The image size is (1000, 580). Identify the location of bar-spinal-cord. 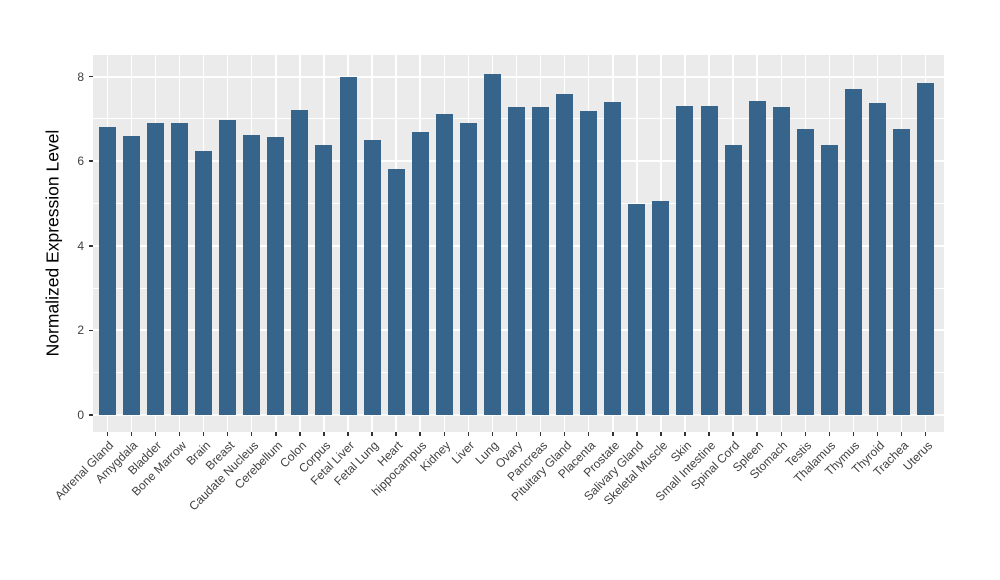
(733, 280).